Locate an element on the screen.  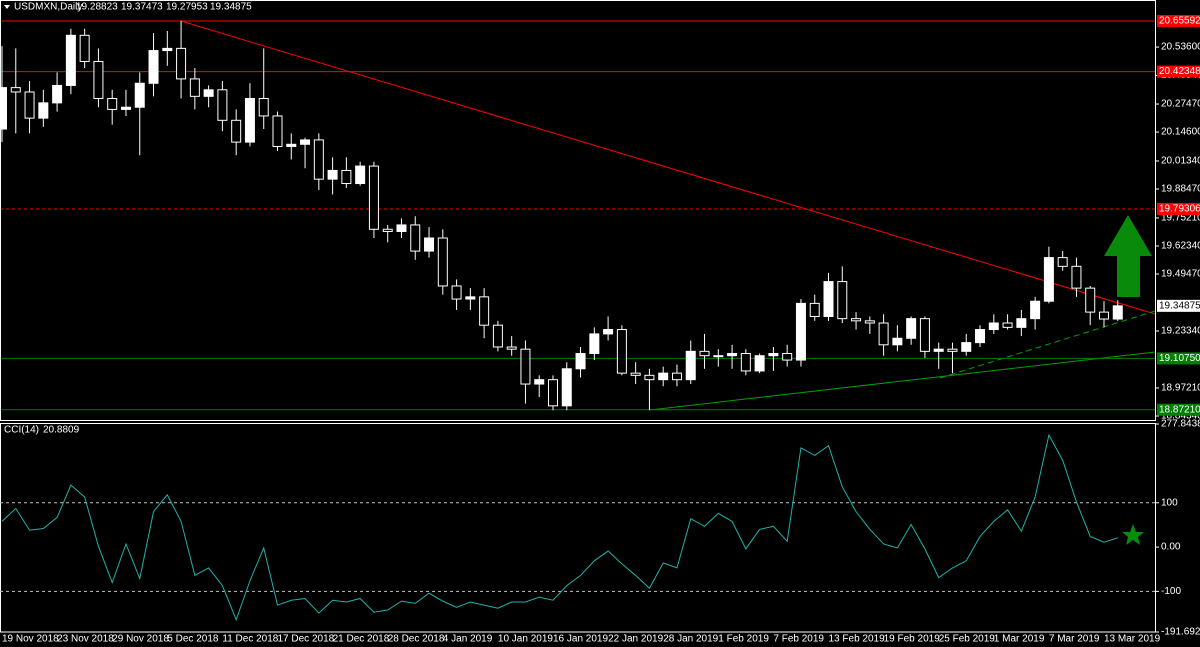
x-tick-label: 19 Nov 2018 is located at coordinates (30, 639).